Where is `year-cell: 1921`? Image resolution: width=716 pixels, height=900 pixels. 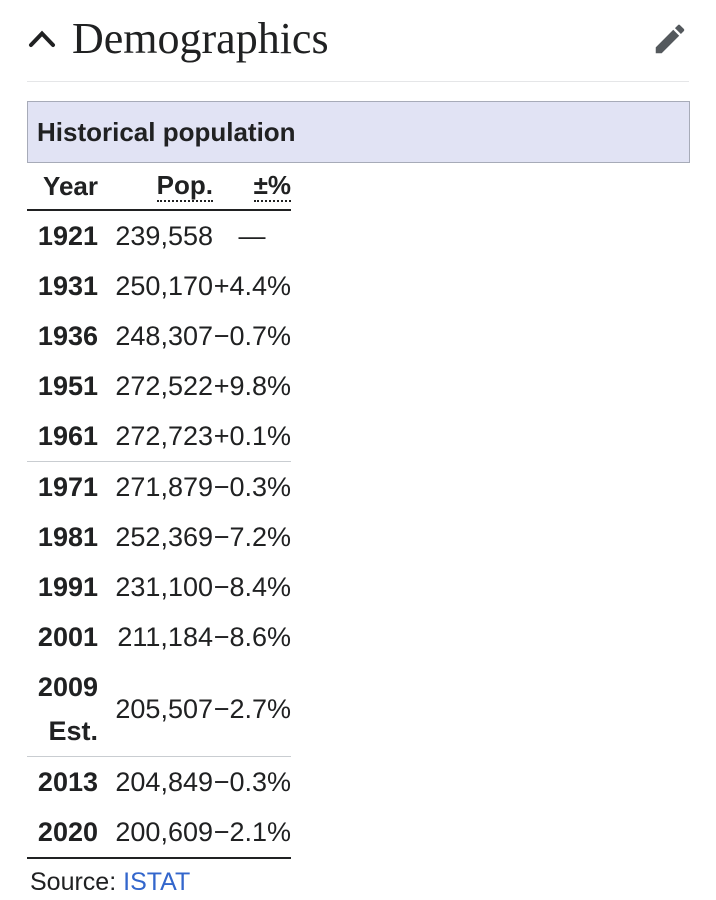
year-cell: 1921 is located at coordinates (67, 236).